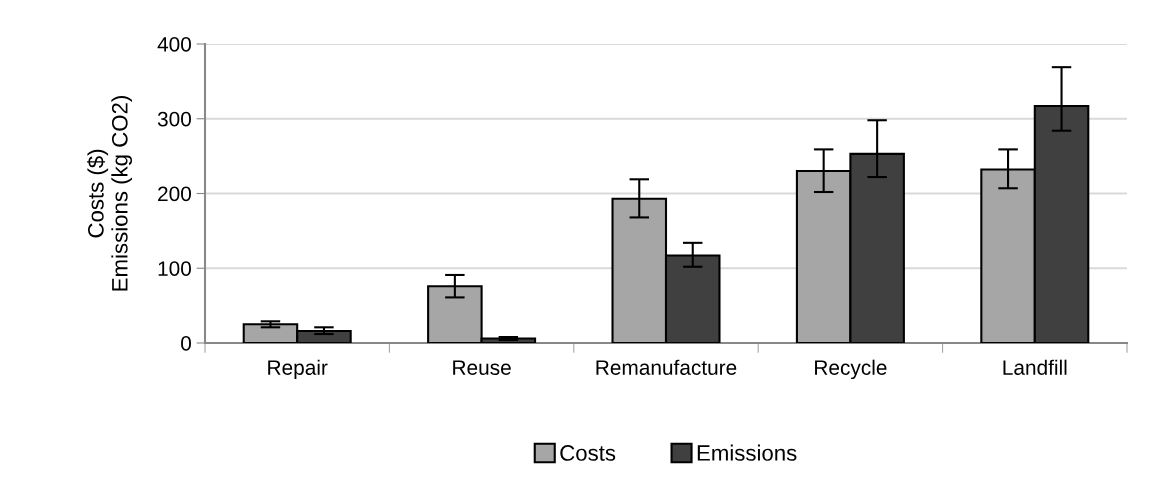 The image size is (1151, 492). What do you see at coordinates (1035, 367) in the screenshot?
I see `x-tick-label: Landfill` at bounding box center [1035, 367].